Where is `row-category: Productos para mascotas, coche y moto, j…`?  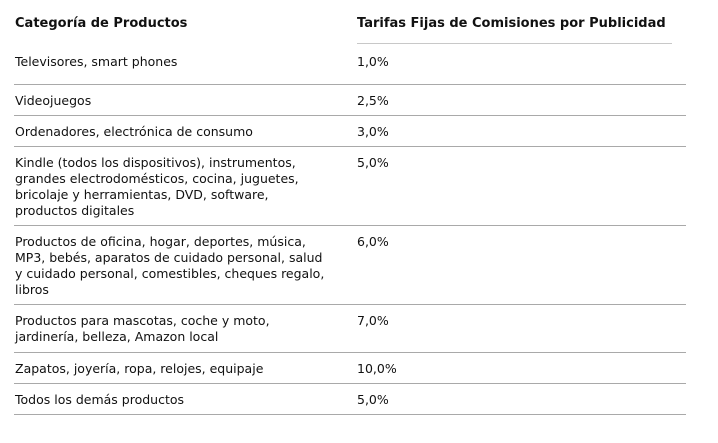
row-category: Productos para mascotas, coche y moto, j… is located at coordinates (142, 328).